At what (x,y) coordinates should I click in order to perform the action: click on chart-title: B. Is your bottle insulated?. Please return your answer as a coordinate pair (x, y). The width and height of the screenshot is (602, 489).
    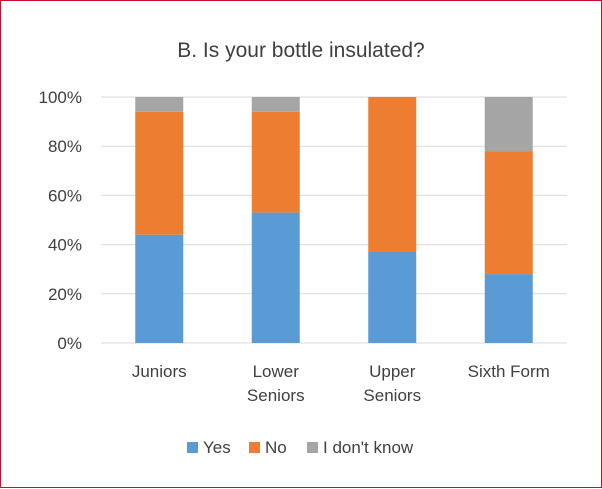
    Looking at the image, I should click on (300, 50).